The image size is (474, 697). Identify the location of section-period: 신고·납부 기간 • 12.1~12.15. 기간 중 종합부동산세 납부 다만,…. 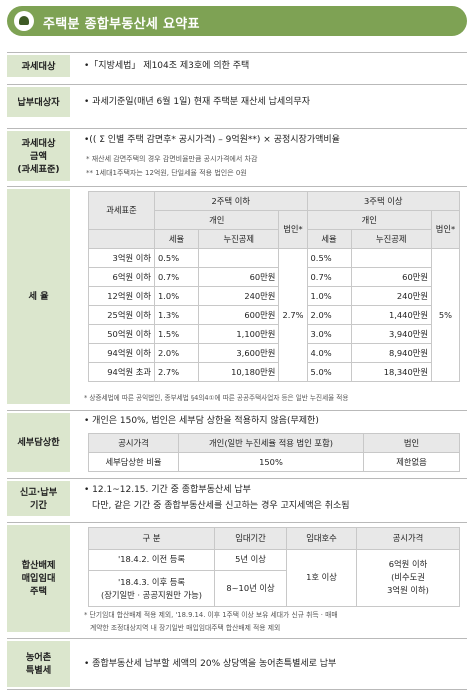
(237, 498).